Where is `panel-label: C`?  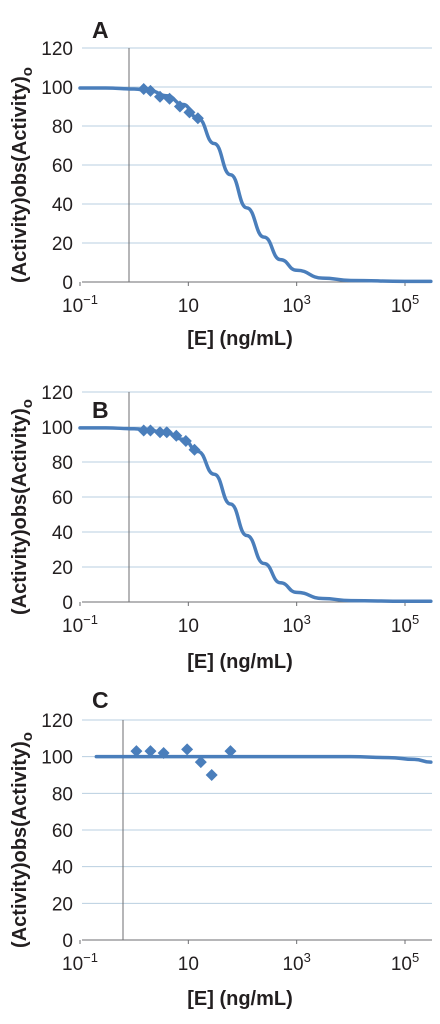 panel-label: C is located at coordinates (100, 700).